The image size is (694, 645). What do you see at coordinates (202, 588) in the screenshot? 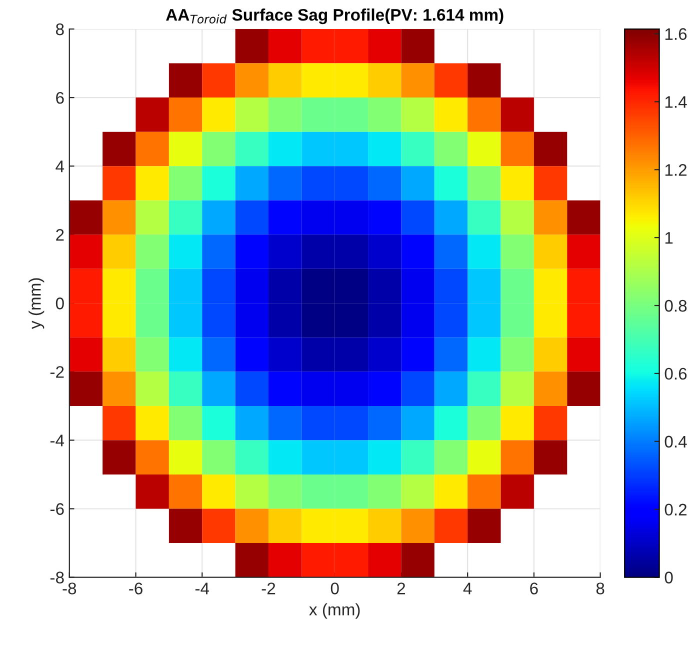
I see `x-tick-label: -4` at bounding box center [202, 588].